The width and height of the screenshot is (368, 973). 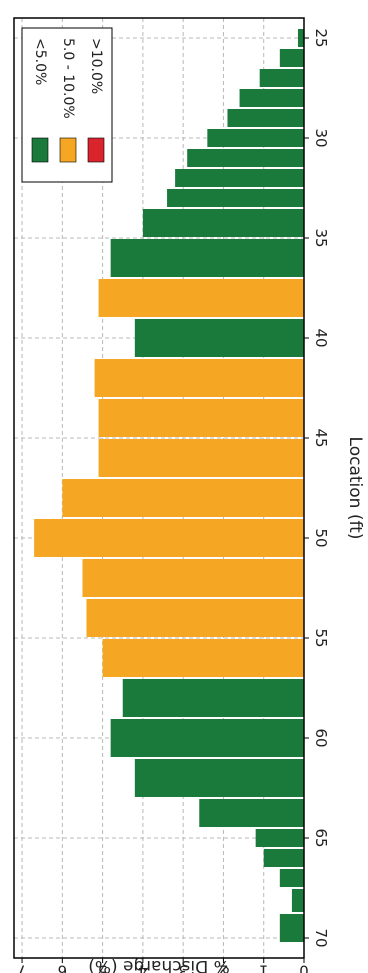 I want to click on location-tick-label: 30, so click(x=321, y=137).